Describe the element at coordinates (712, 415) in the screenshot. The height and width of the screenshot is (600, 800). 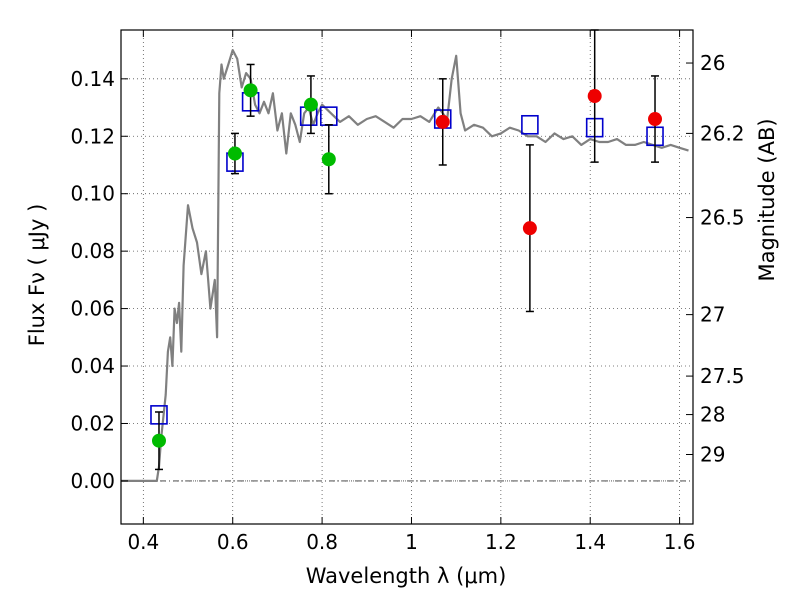
I see `right-tick-label: 28` at that location.